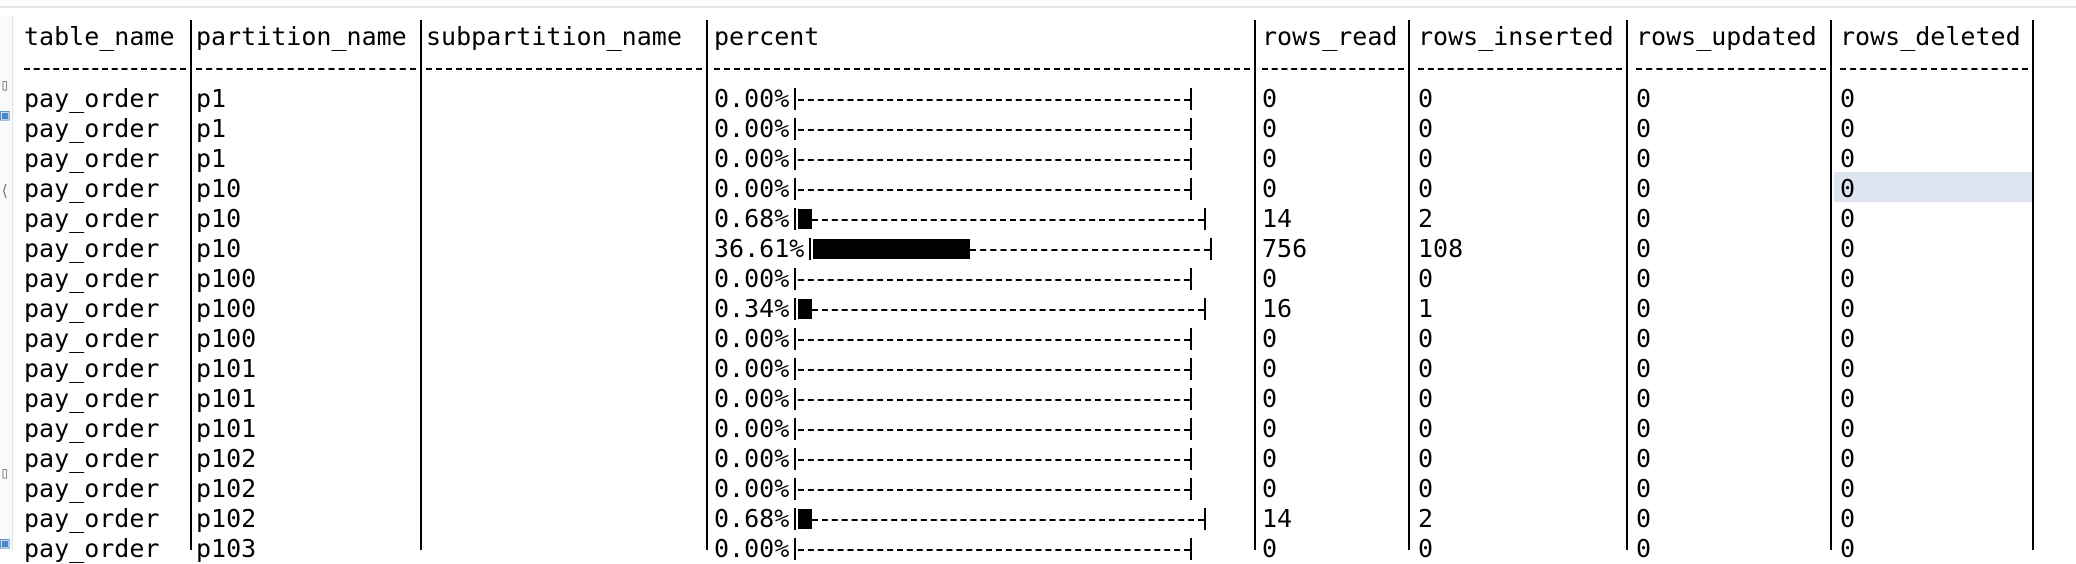 This screenshot has width=2076, height=564. I want to click on partition-name-cell: p103, so click(226, 548).